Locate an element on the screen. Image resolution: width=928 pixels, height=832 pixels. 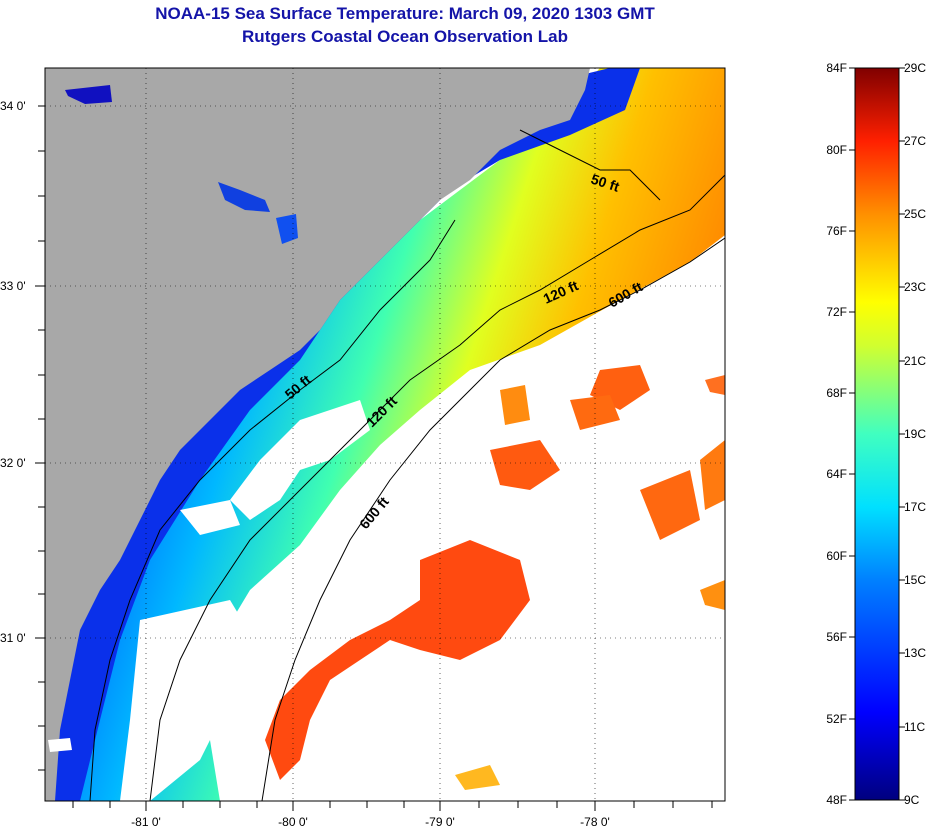
colorbar-f-label: 76F is located at coordinates (836, 231).